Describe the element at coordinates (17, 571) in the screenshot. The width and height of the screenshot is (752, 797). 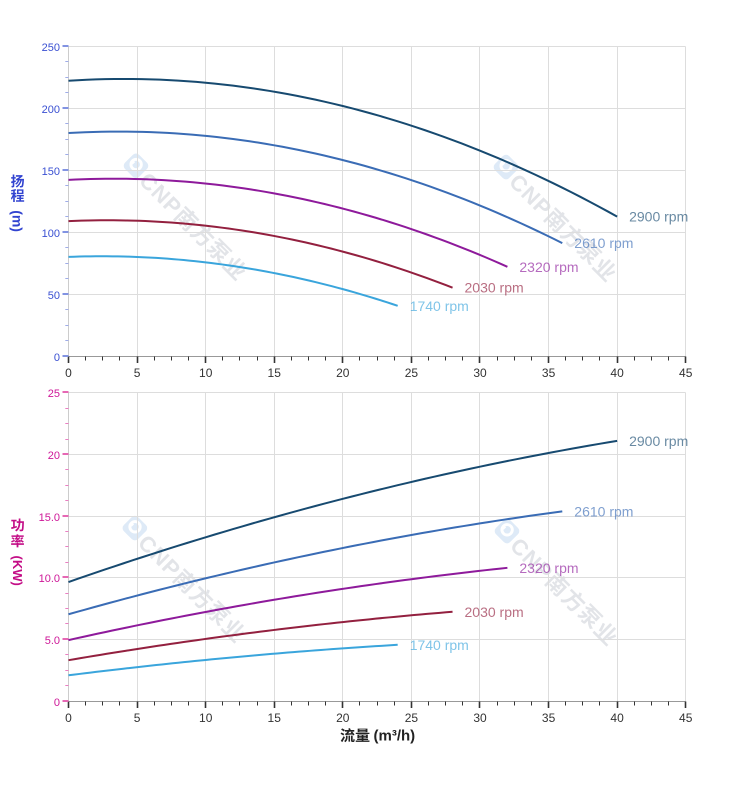
I see `svg-text: (KW)` at that location.